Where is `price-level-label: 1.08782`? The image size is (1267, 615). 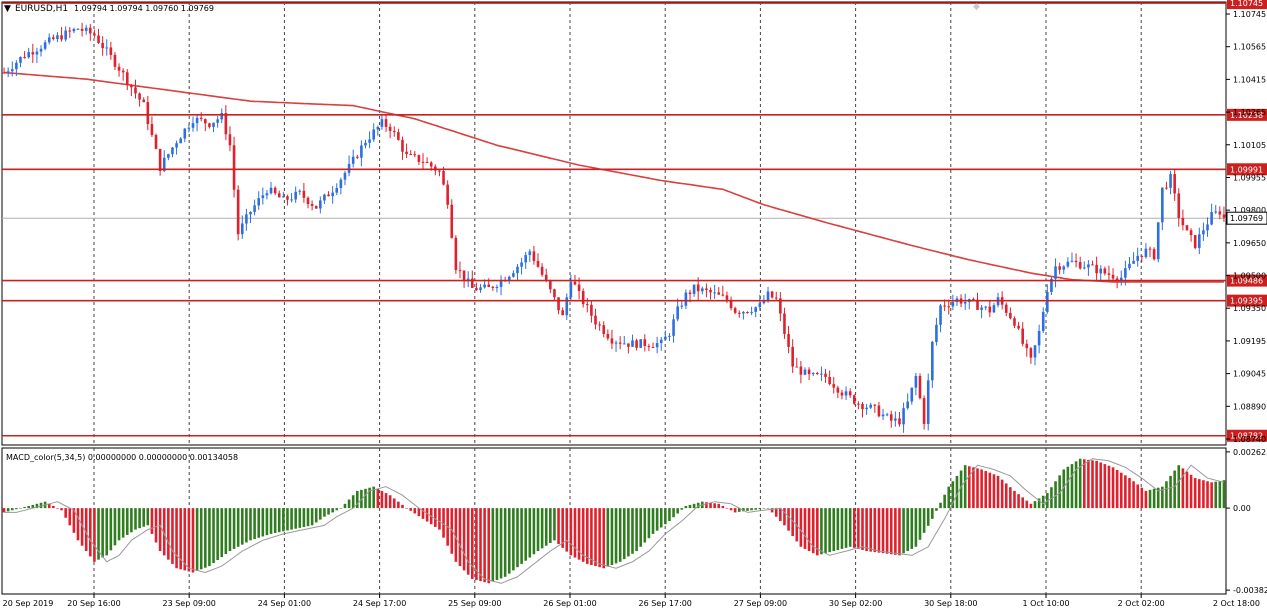
price-level-label: 1.08782 is located at coordinates (1246, 436).